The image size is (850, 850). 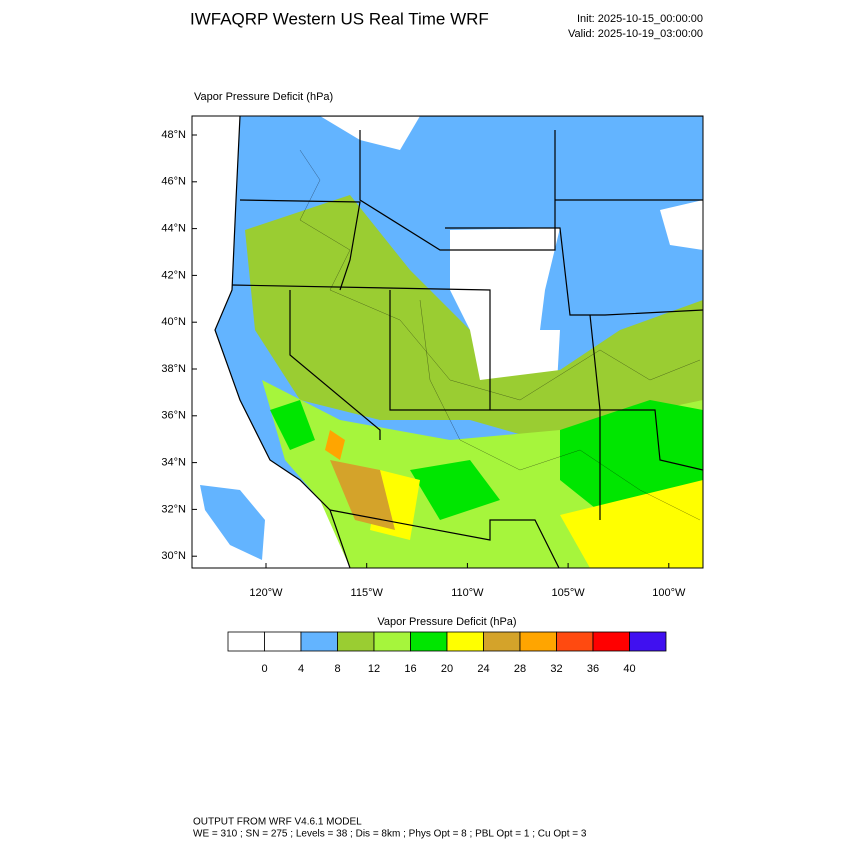 What do you see at coordinates (339, 18) in the screenshot?
I see `title: IWFAQRP Western US Real Time WRF` at bounding box center [339, 18].